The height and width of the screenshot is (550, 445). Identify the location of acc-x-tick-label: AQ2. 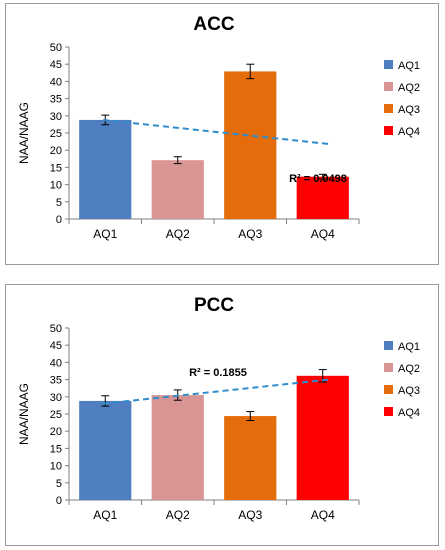
(178, 234).